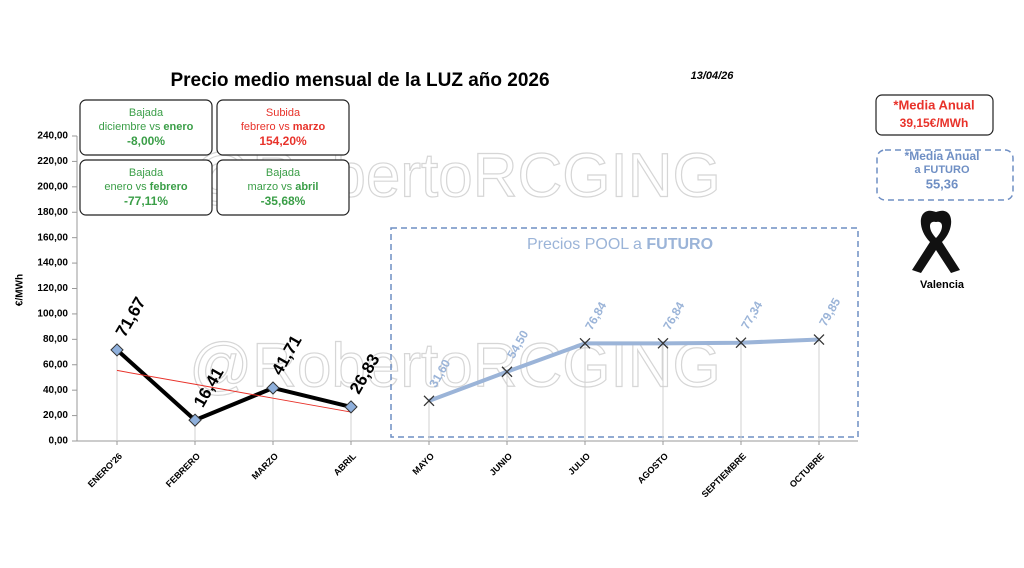  I want to click on y-tick-label: 200,00, so click(52, 186).